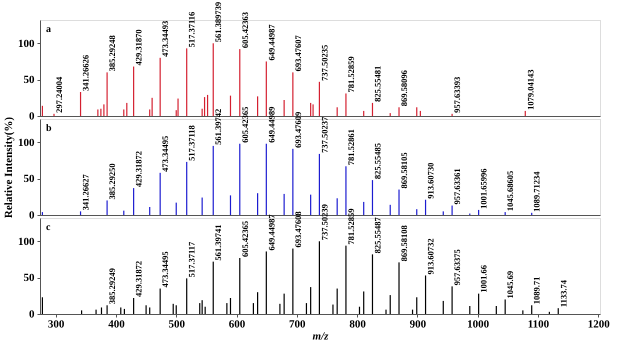 The image size is (640, 355). Describe the element at coordinates (530, 90) in the screenshot. I see `annotation: 1079.04143` at that location.